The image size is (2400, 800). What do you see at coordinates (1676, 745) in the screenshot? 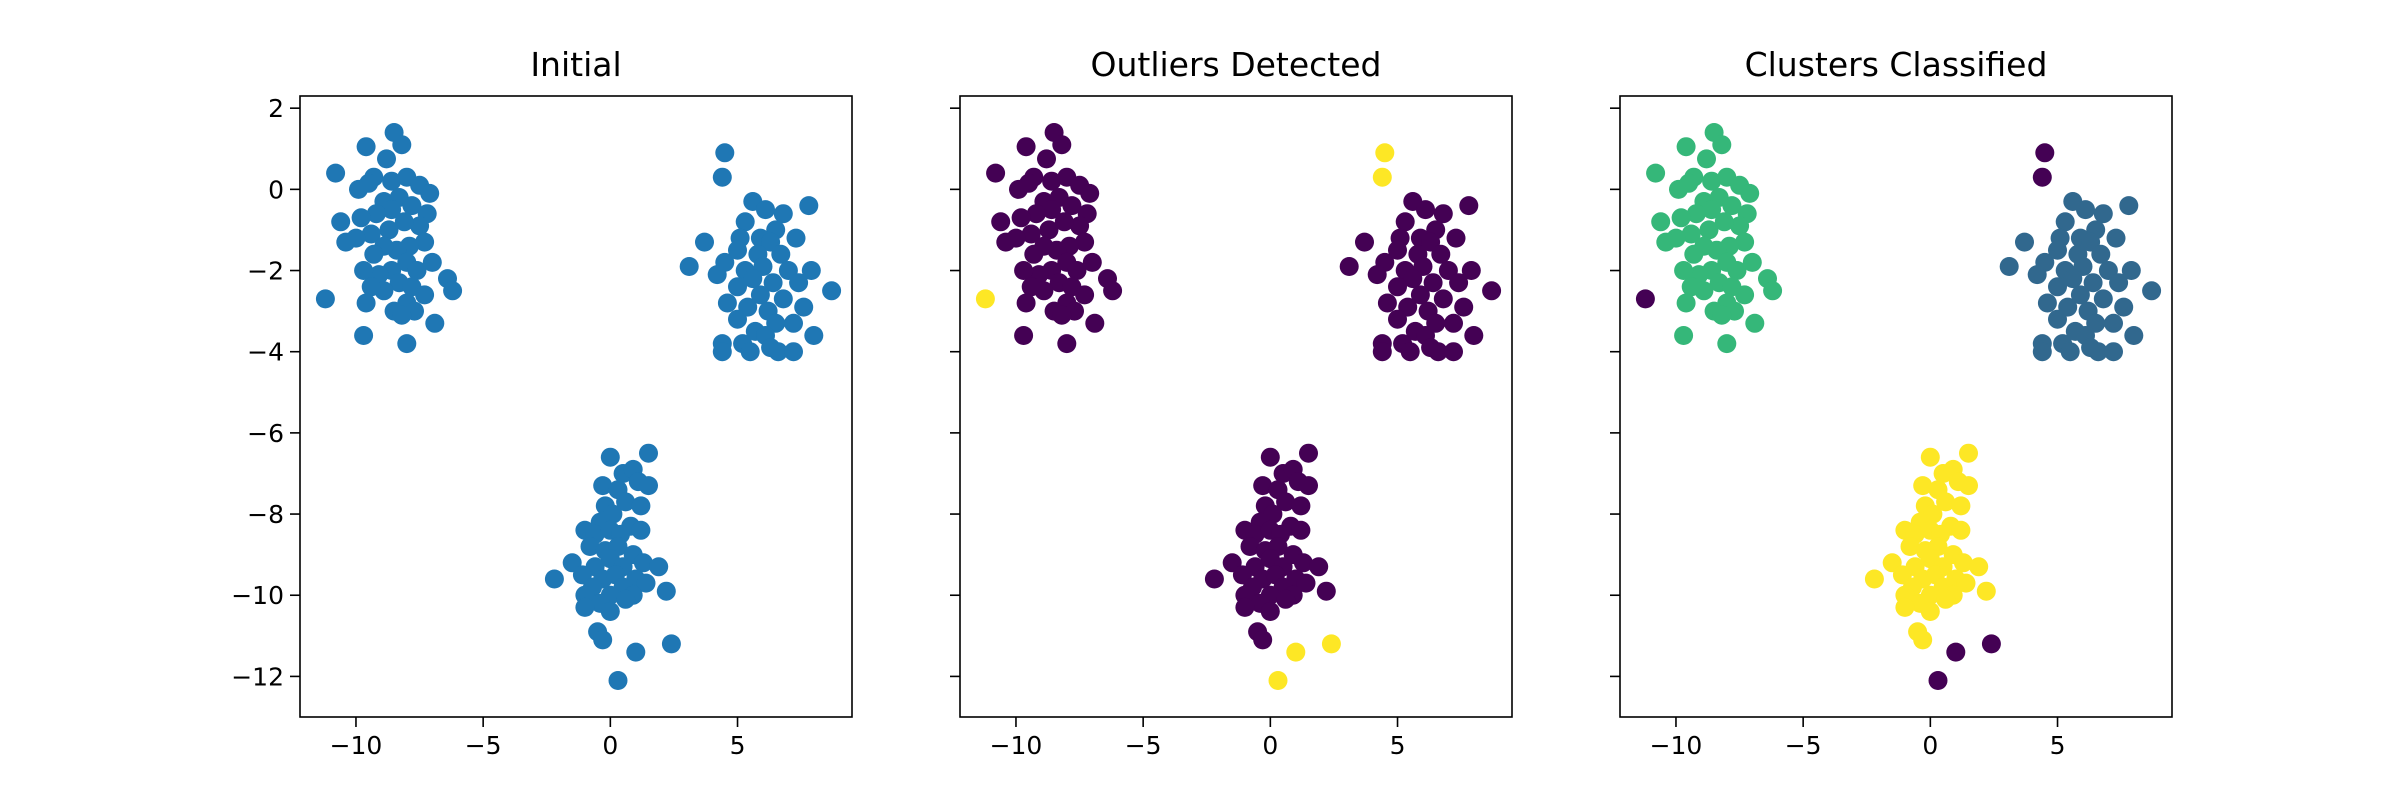
I see `x-tick-label: −10` at bounding box center [1676, 745].